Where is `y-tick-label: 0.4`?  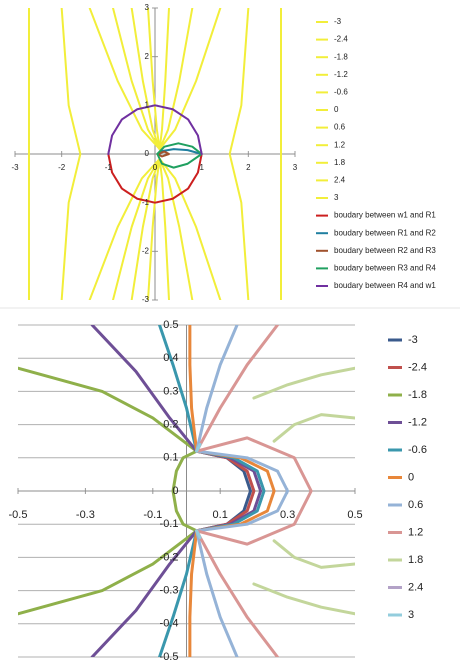 y-tick-label: 0.4 is located at coordinates (170, 358).